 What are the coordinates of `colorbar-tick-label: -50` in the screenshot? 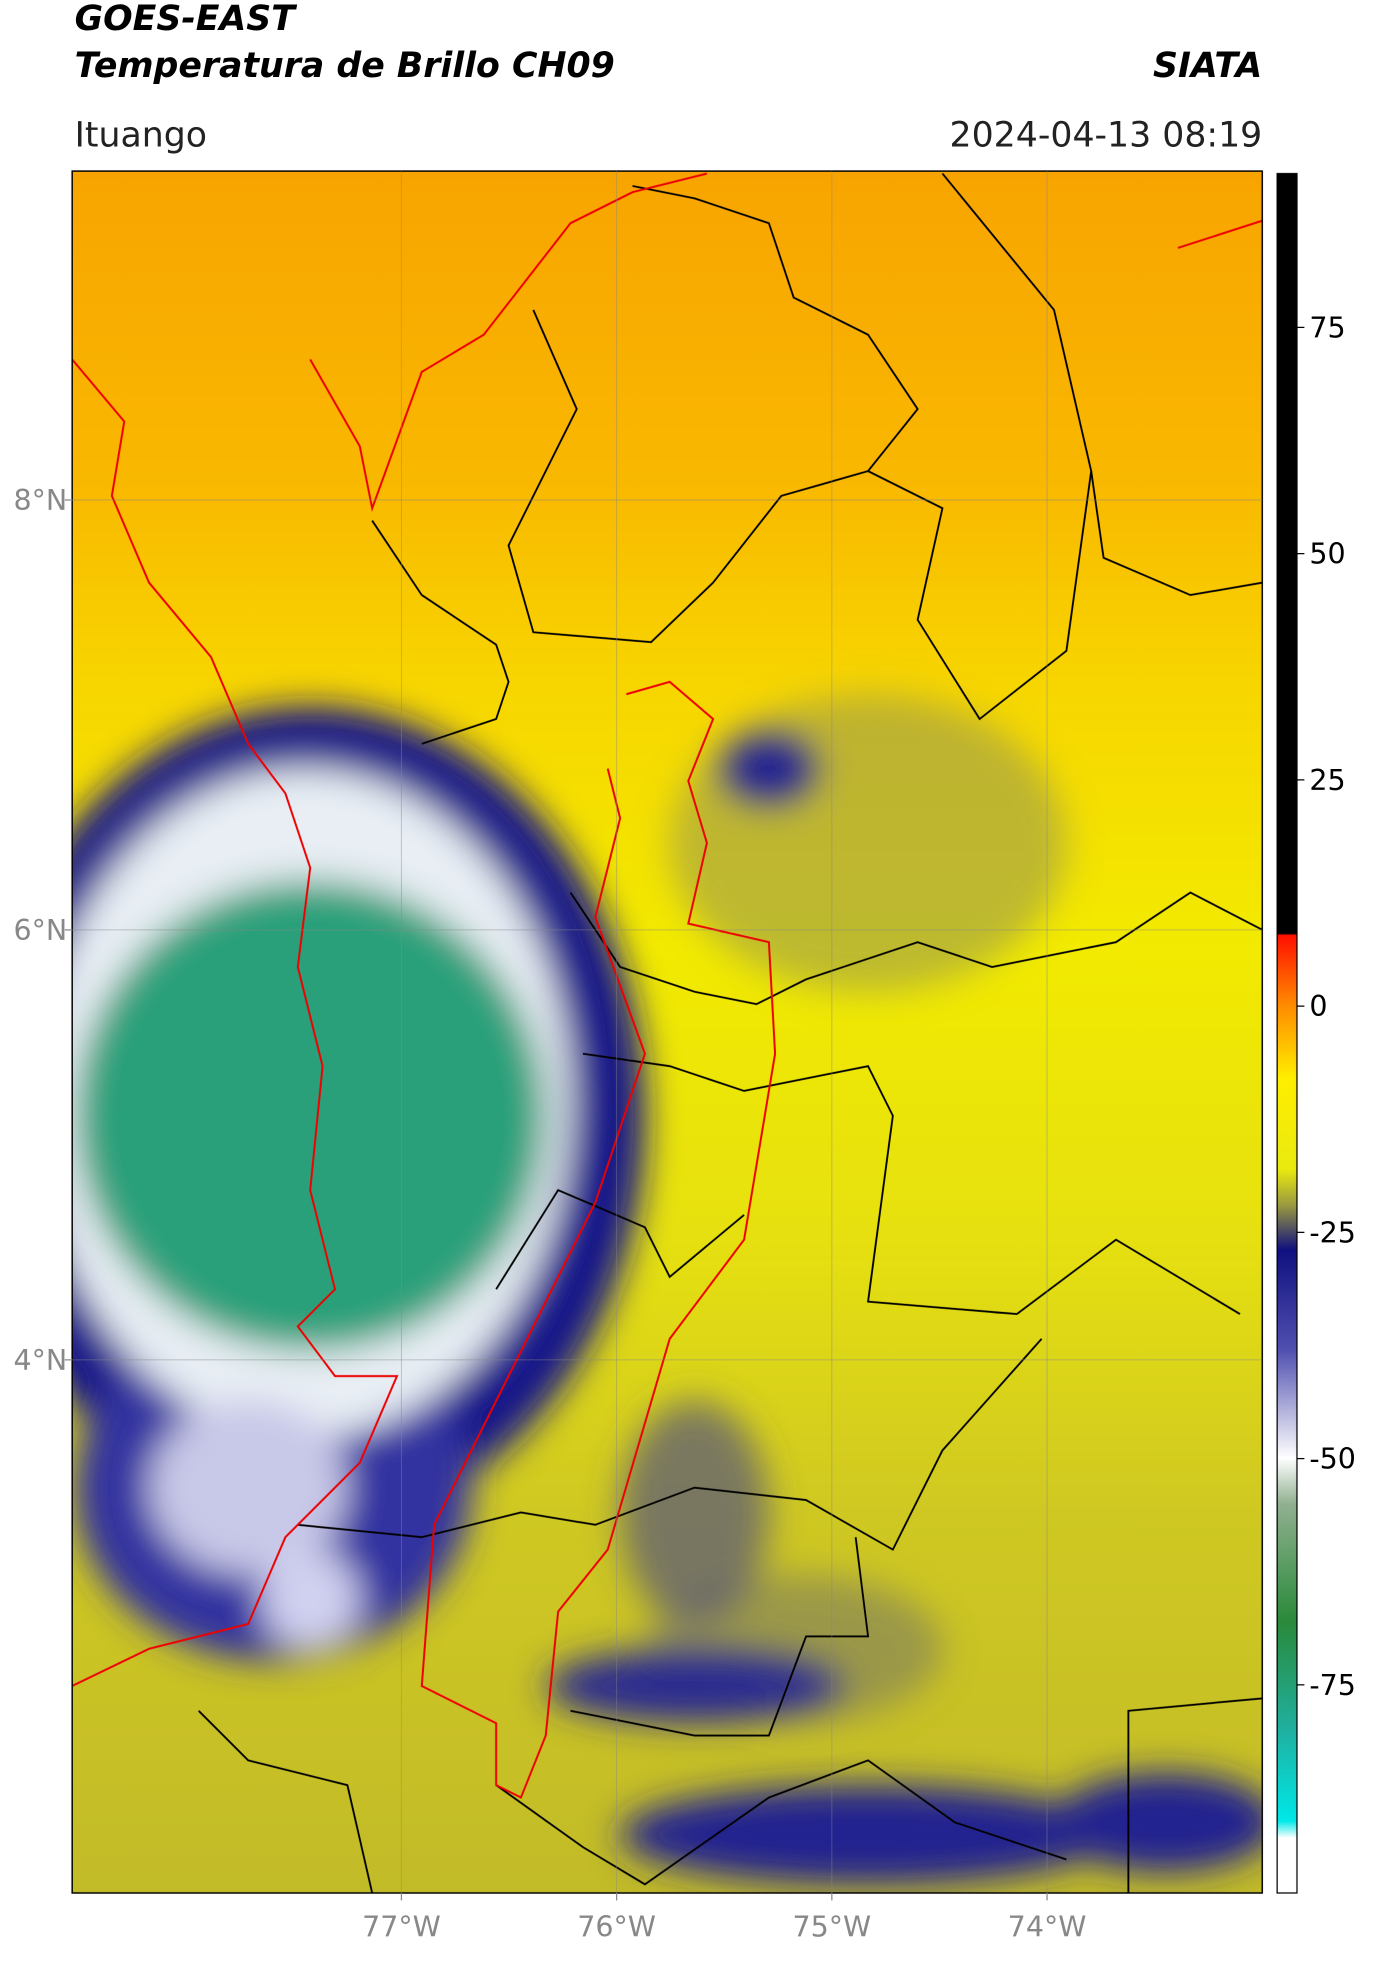 It's located at (1332, 1459).